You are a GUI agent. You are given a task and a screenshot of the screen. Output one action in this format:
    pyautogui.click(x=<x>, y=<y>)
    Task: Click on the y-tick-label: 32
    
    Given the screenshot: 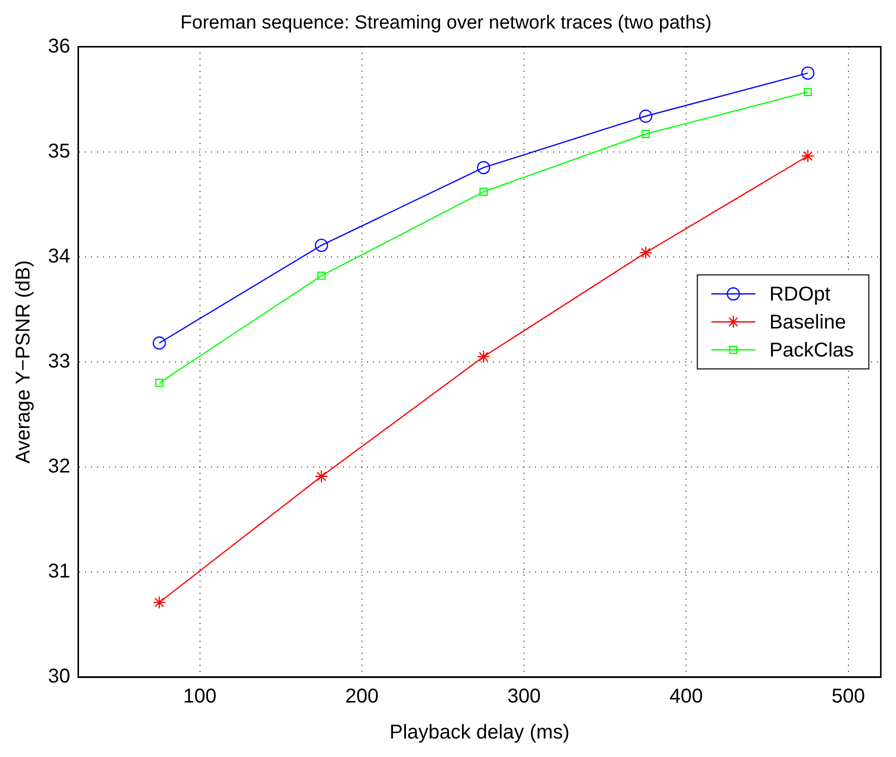 What is the action you would take?
    pyautogui.click(x=59, y=466)
    